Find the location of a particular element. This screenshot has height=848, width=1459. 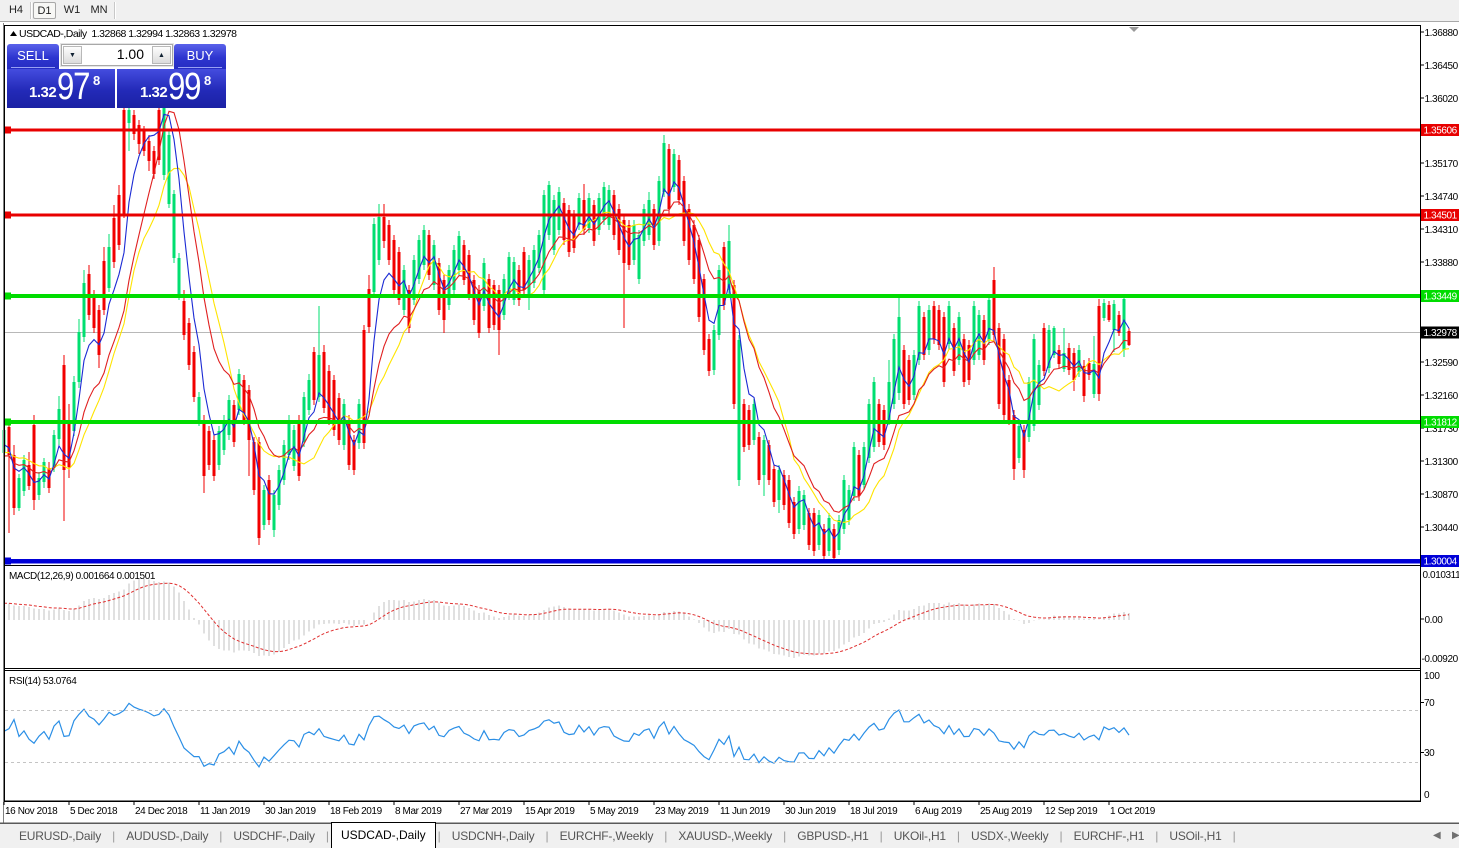

svg-text: 18 Jul 2019 is located at coordinates (874, 811).